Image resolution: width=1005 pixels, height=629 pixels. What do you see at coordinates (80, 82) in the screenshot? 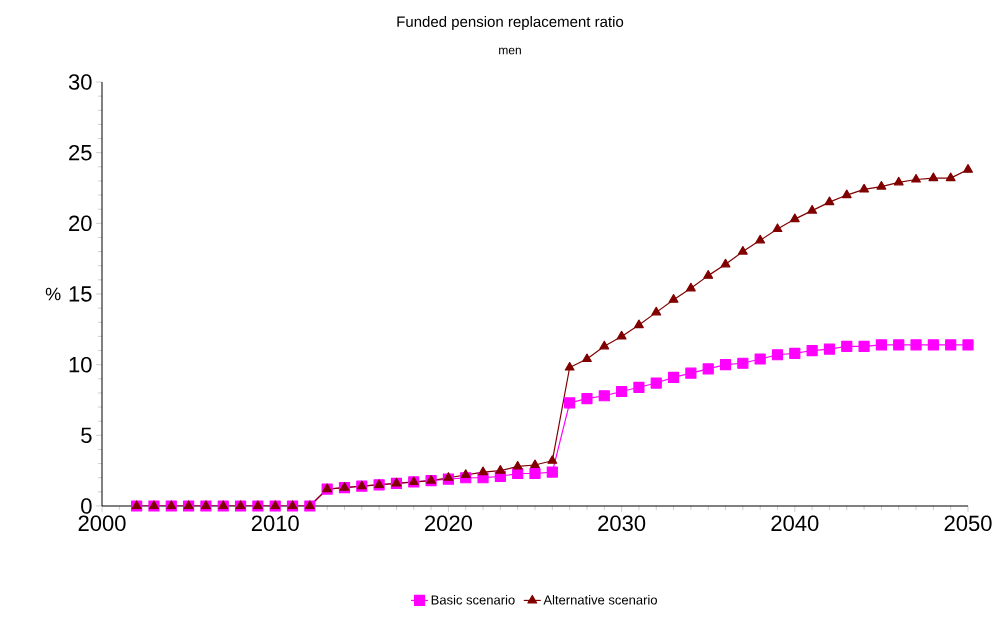
I see `y-tick-label: 30` at bounding box center [80, 82].